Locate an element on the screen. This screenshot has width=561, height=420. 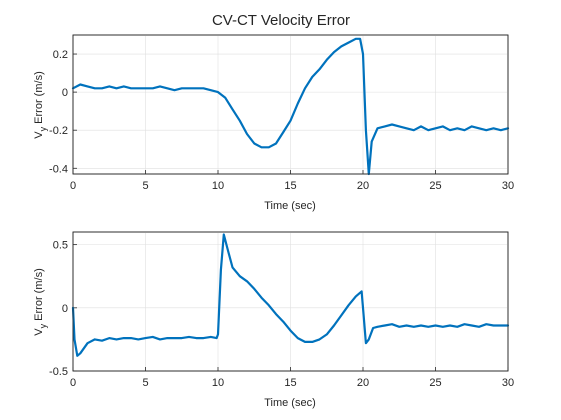
y-tick-label-bottom: 0 is located at coordinates (65, 309).